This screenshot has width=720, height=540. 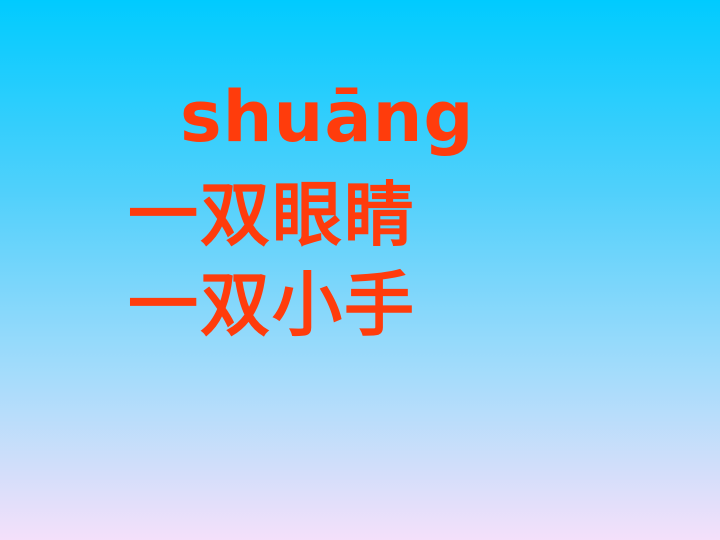 What do you see at coordinates (272, 215) in the screenshot?
I see `phrase-text: 一双眼睛` at bounding box center [272, 215].